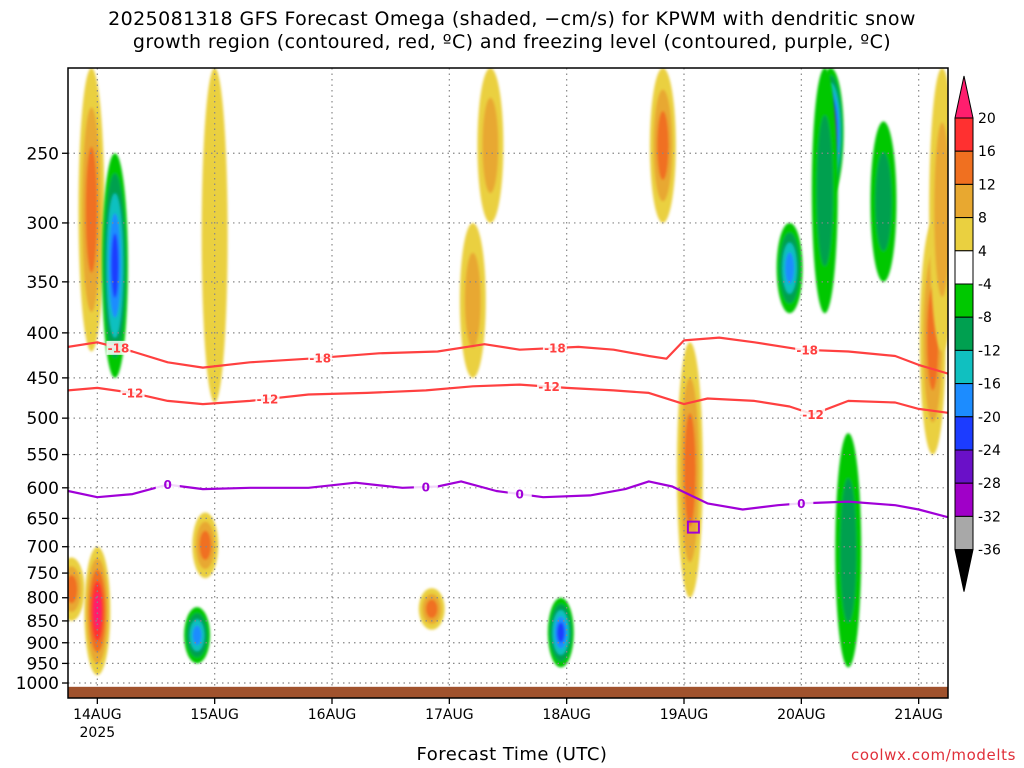 This screenshot has height=768, width=1024. Describe the element at coordinates (508, 692) in the screenshot. I see `ground-layer` at that location.